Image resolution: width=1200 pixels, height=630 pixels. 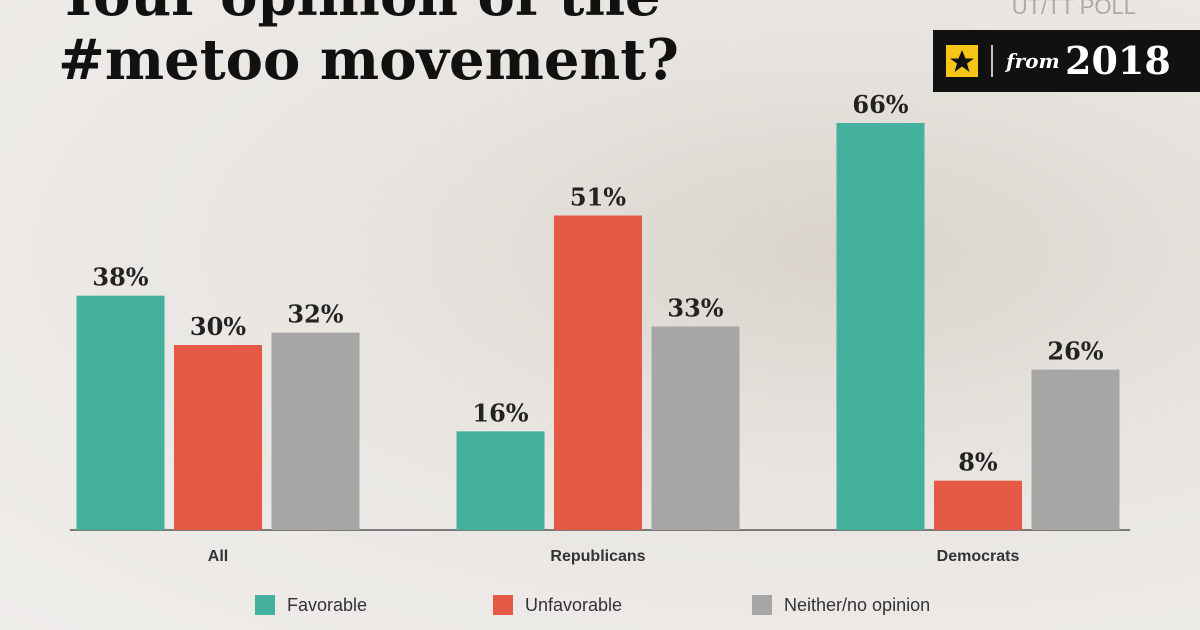 What do you see at coordinates (327, 605) in the screenshot?
I see `legend-label: Favorable` at bounding box center [327, 605].